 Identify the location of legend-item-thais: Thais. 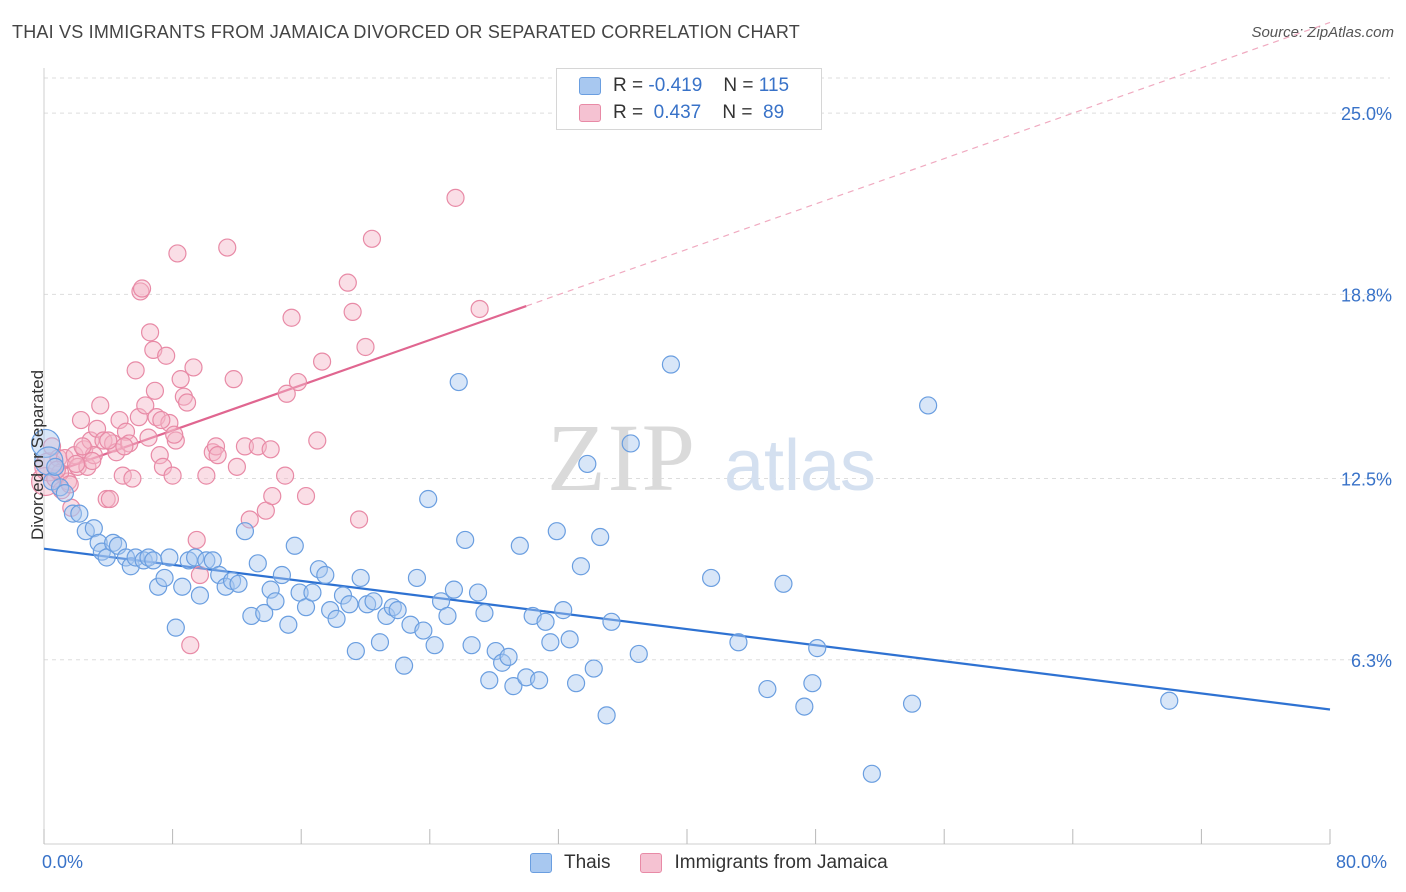
(570, 863).